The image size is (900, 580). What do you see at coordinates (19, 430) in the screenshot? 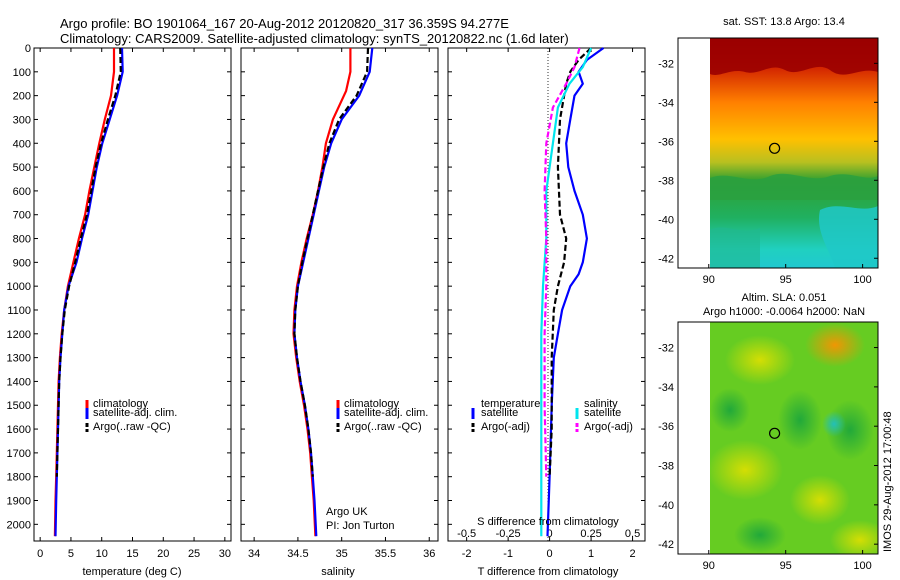
I see `y-tick-label: 1600` at bounding box center [19, 430].